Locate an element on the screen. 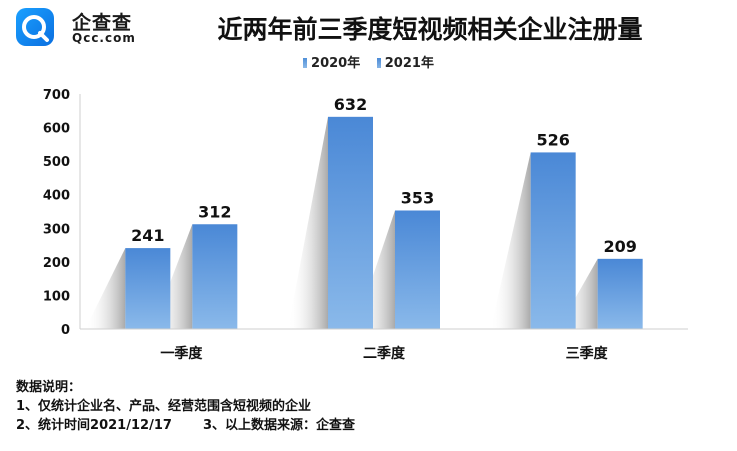 The width and height of the screenshot is (737, 451). legend-item-2020: 2020年 is located at coordinates (331, 61).